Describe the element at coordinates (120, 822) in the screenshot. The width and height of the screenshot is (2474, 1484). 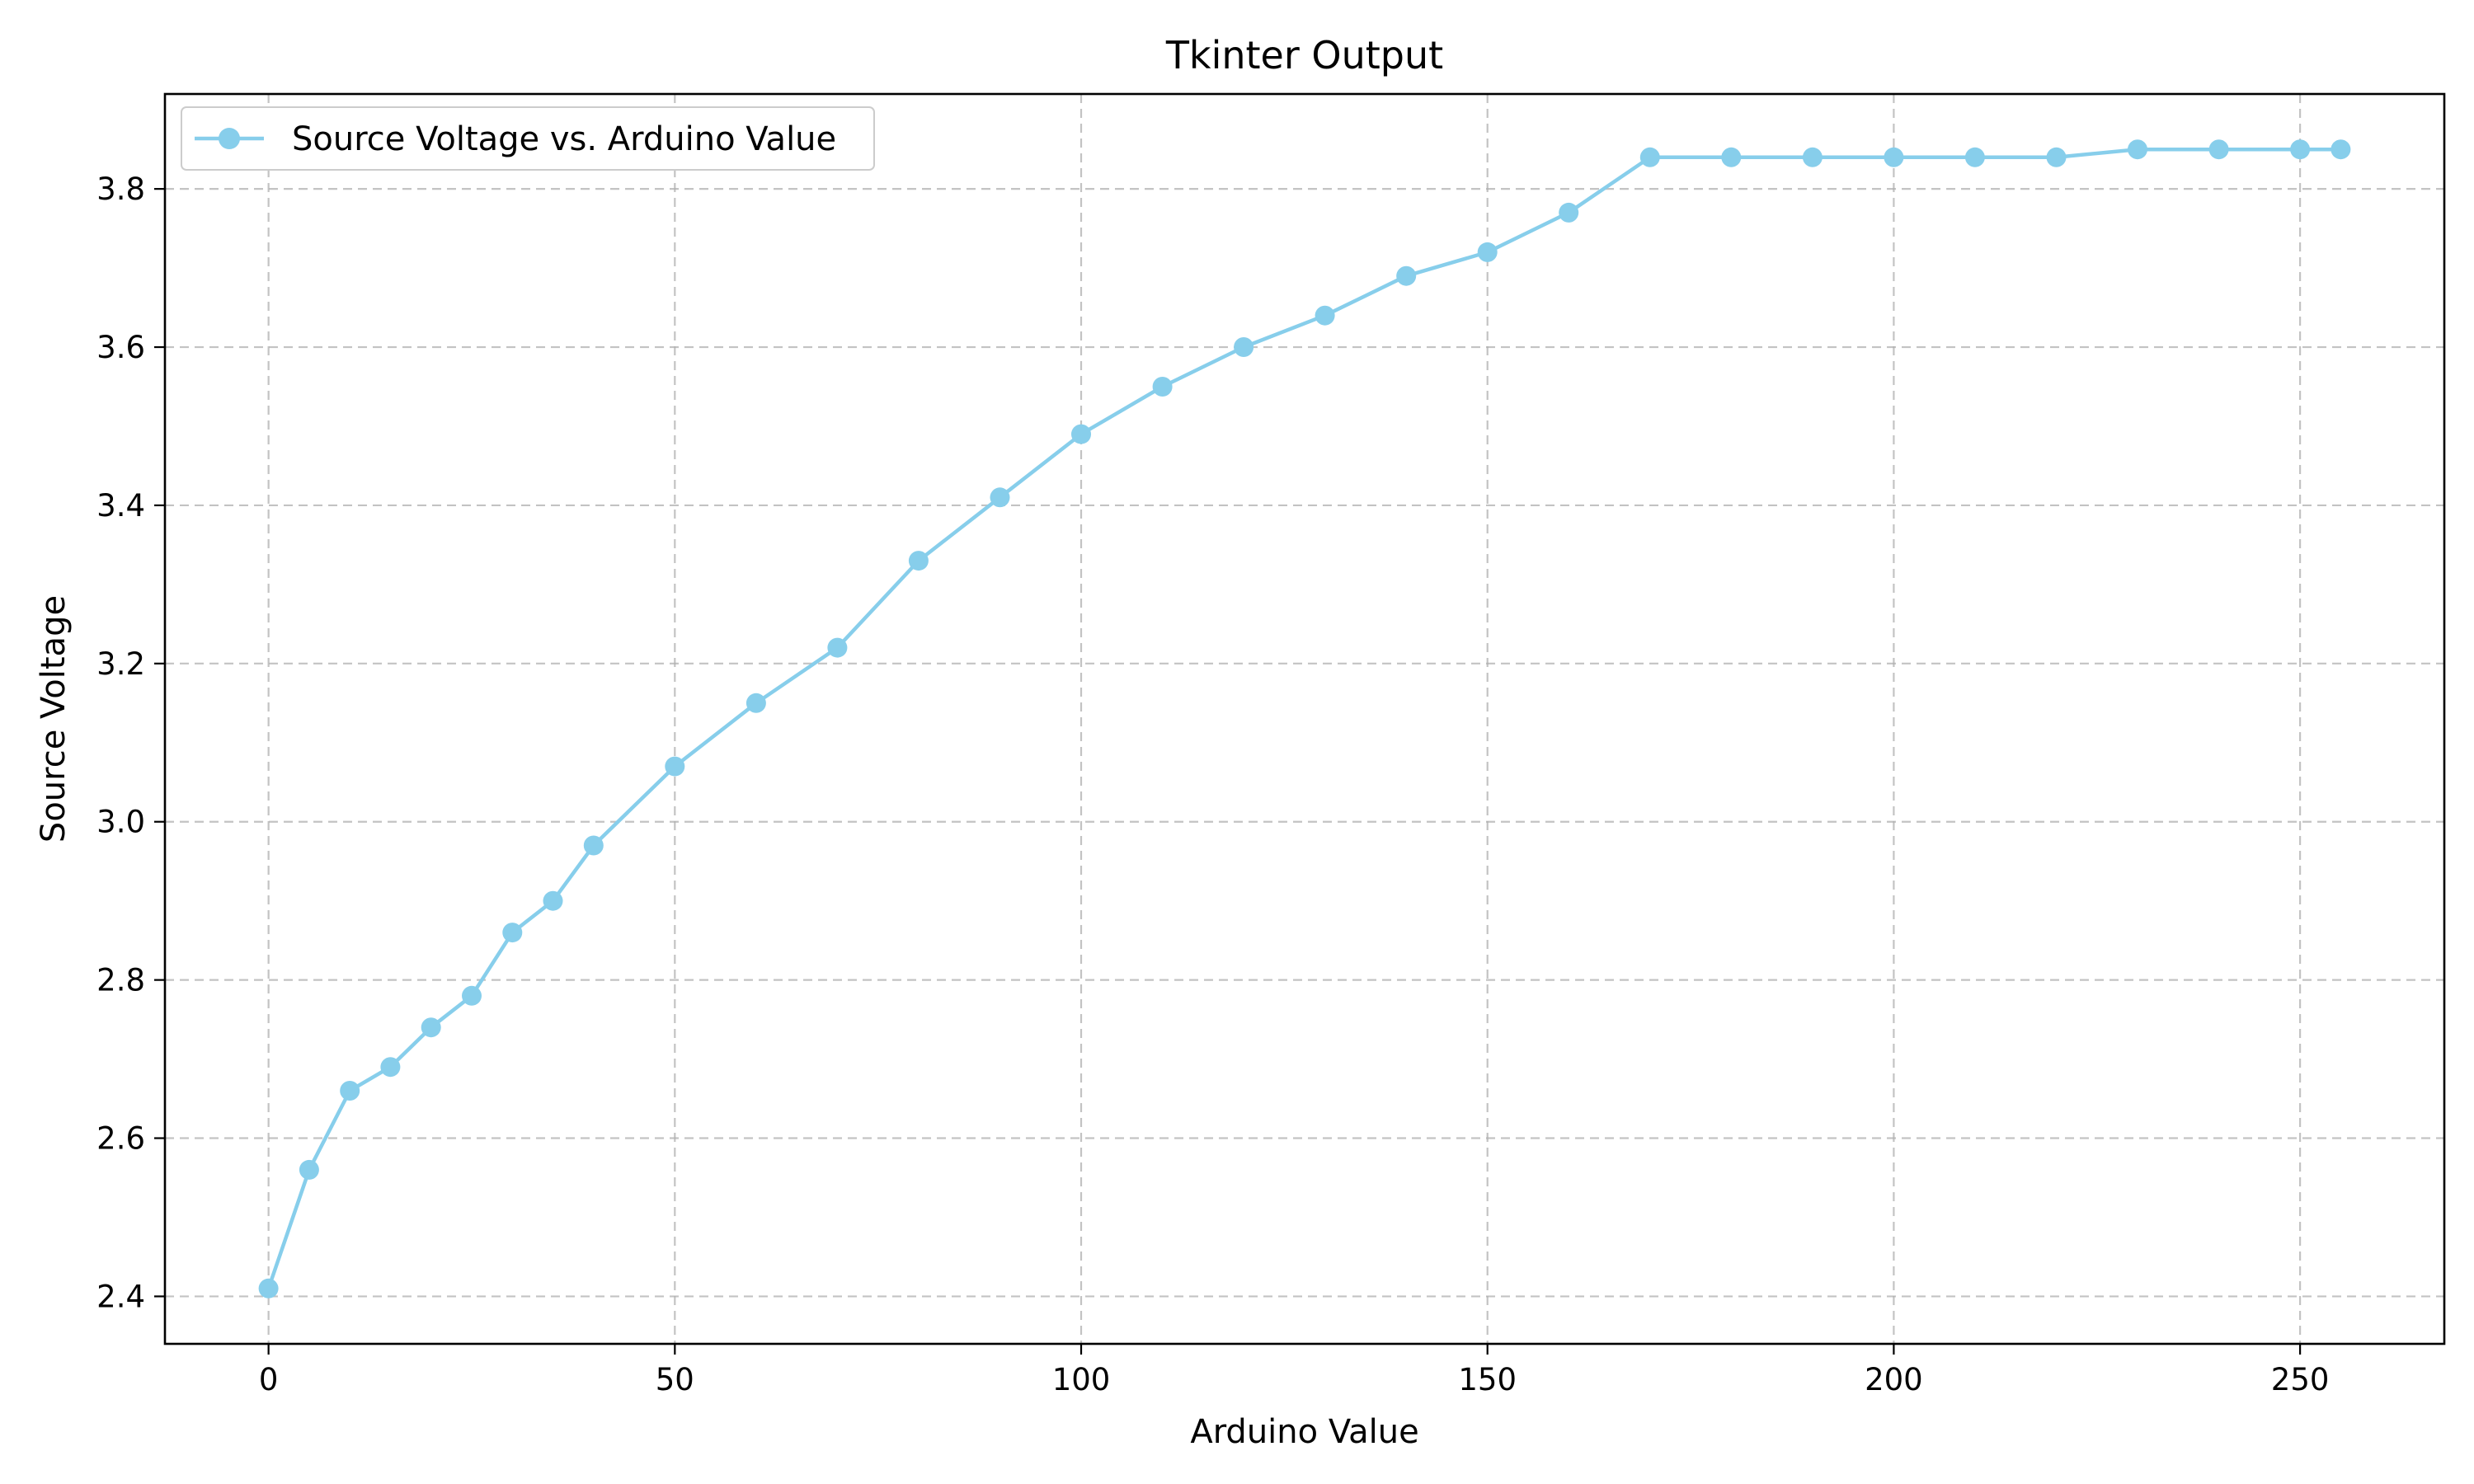
I see `y-tick-label: 3.0` at that location.